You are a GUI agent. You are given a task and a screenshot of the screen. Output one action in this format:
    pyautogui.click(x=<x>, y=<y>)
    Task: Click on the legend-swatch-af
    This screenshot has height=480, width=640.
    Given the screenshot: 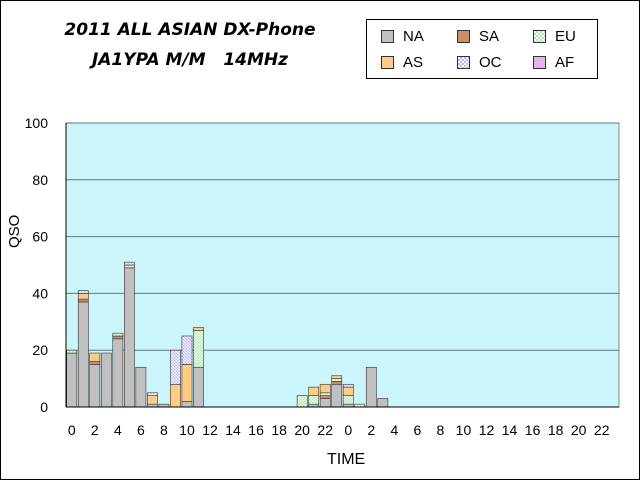 What is the action you would take?
    pyautogui.click(x=539, y=62)
    